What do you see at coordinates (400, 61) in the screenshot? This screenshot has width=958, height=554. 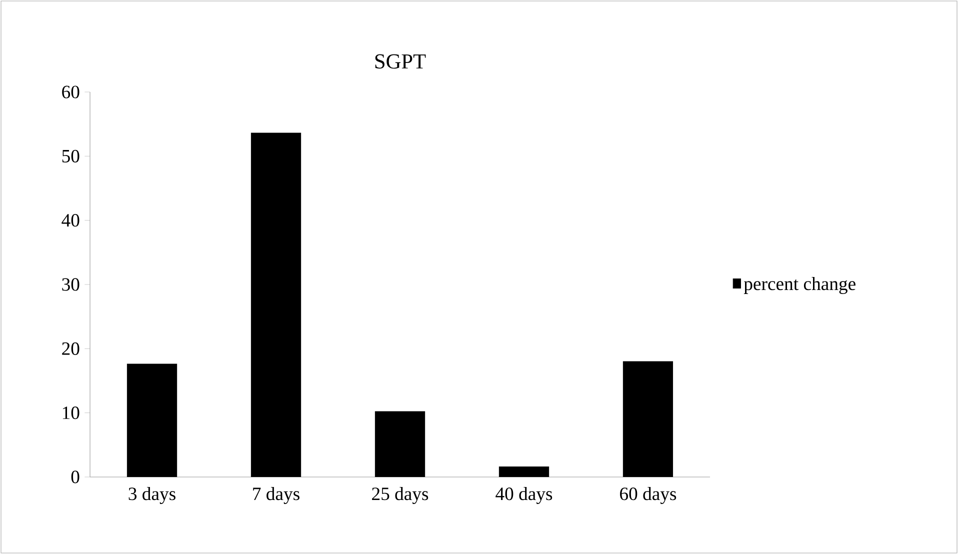 I see `chart-title: SGPT` at bounding box center [400, 61].